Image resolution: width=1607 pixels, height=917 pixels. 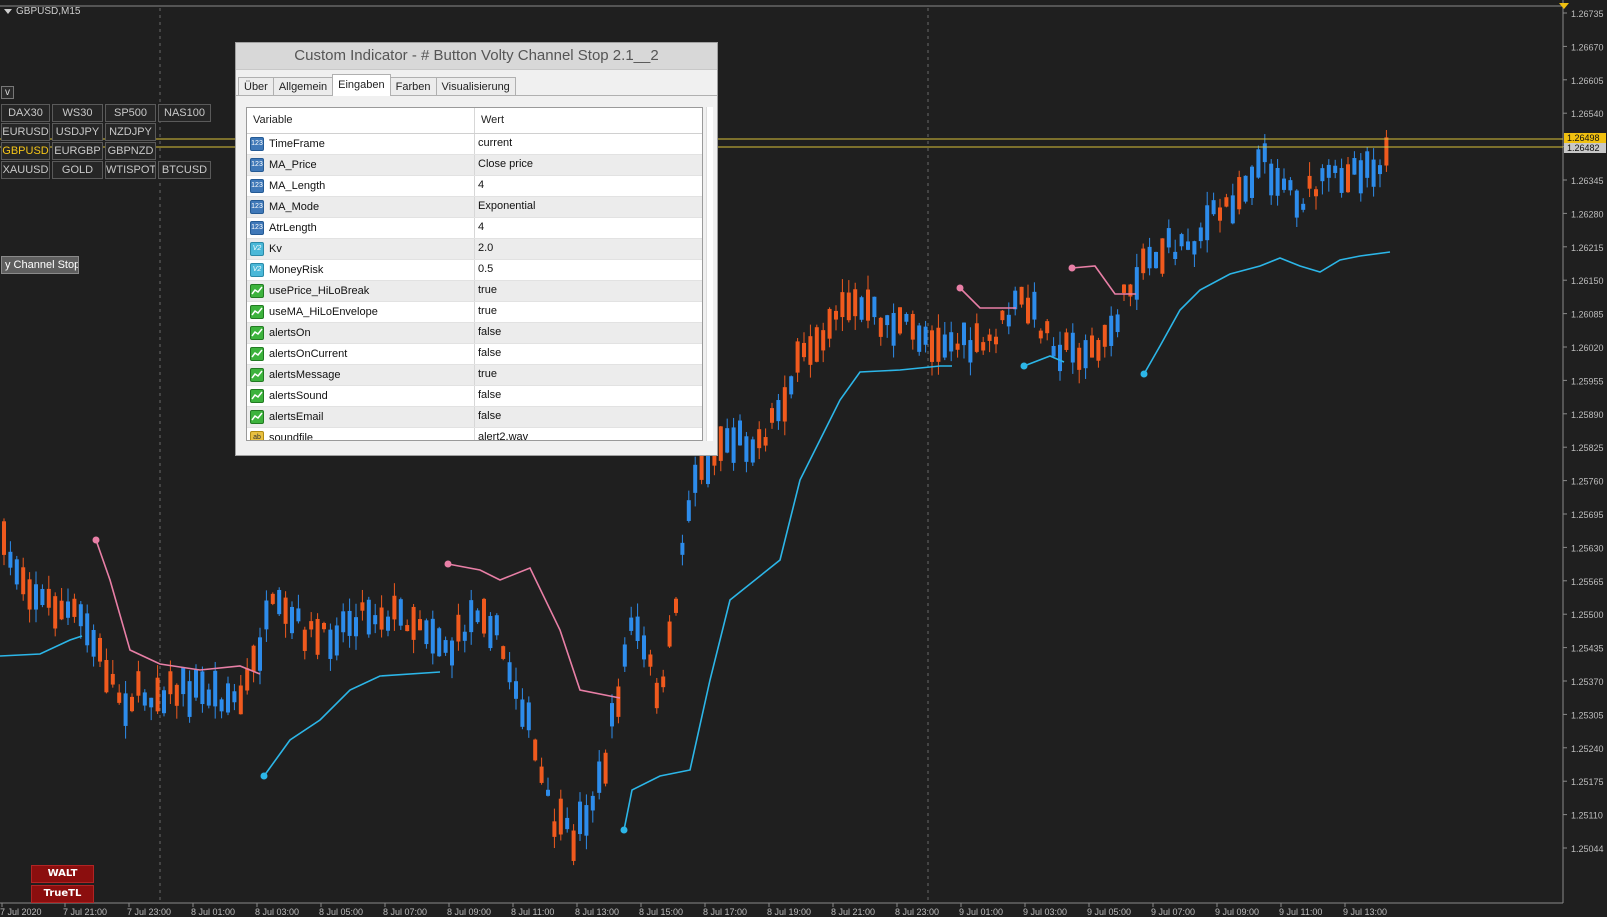 I want to click on symbol-button-sp500: SP500, so click(x=130, y=113).